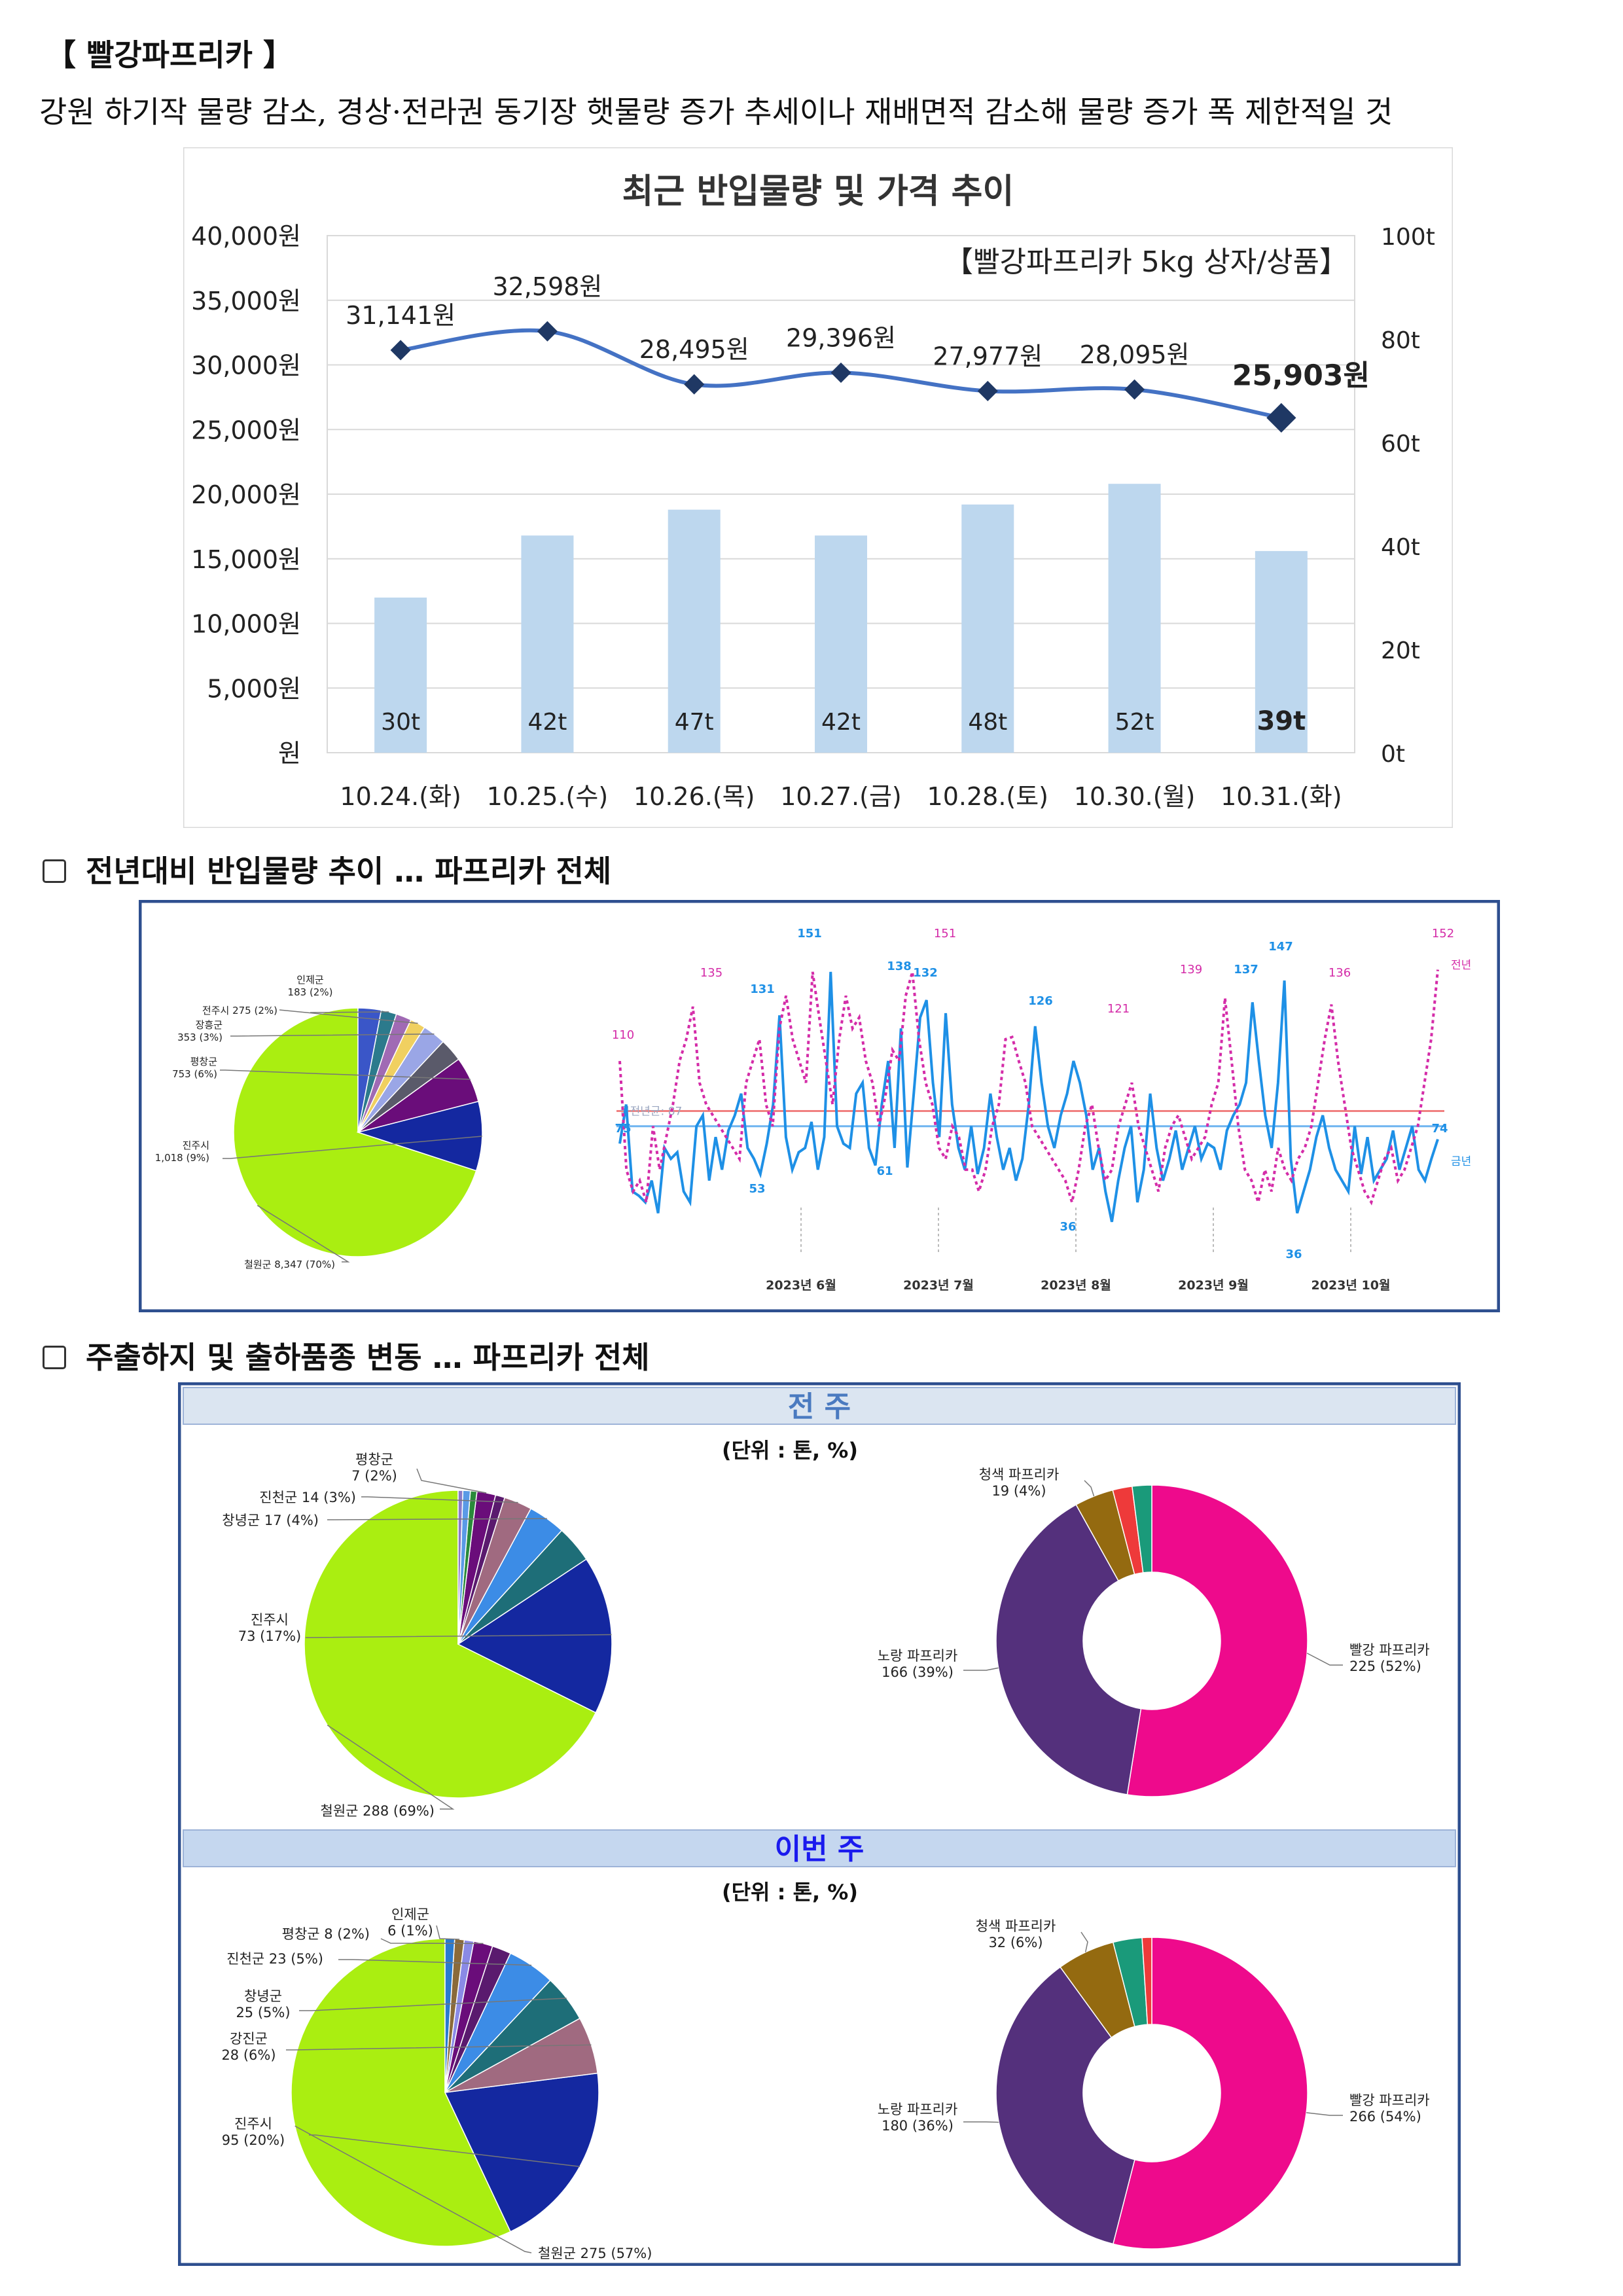 Image resolution: width=1623 pixels, height=2296 pixels. What do you see at coordinates (1280, 947) in the screenshot?
I see `peak-annotation: 147` at bounding box center [1280, 947].